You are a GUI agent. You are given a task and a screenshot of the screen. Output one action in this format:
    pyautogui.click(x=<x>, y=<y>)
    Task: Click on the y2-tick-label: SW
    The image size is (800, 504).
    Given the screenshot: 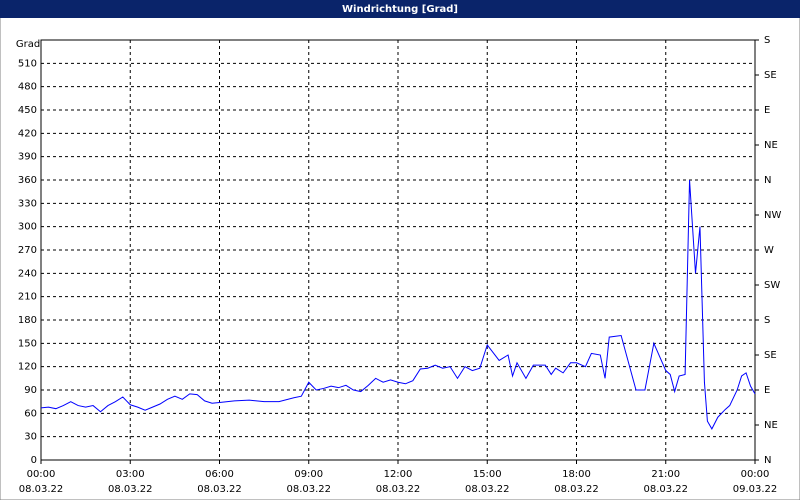 What is the action you would take?
    pyautogui.click(x=772, y=285)
    